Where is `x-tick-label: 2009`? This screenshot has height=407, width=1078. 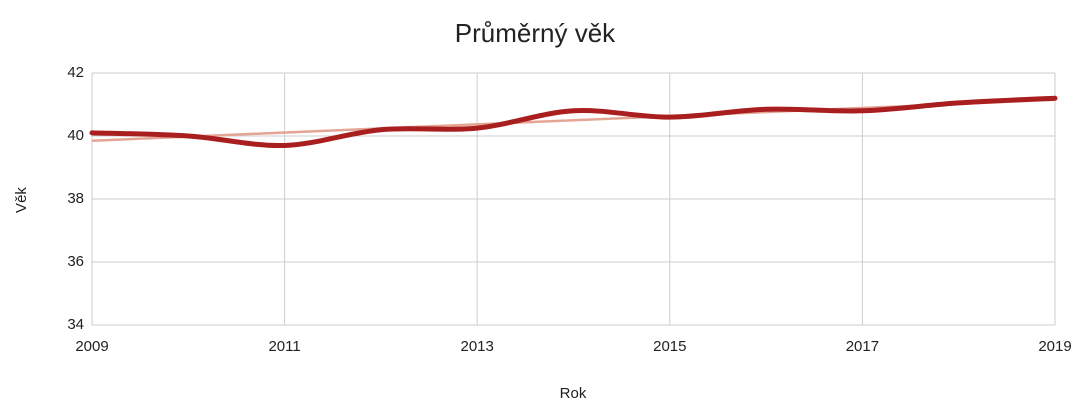 x-tick-label: 2009 is located at coordinates (91, 346).